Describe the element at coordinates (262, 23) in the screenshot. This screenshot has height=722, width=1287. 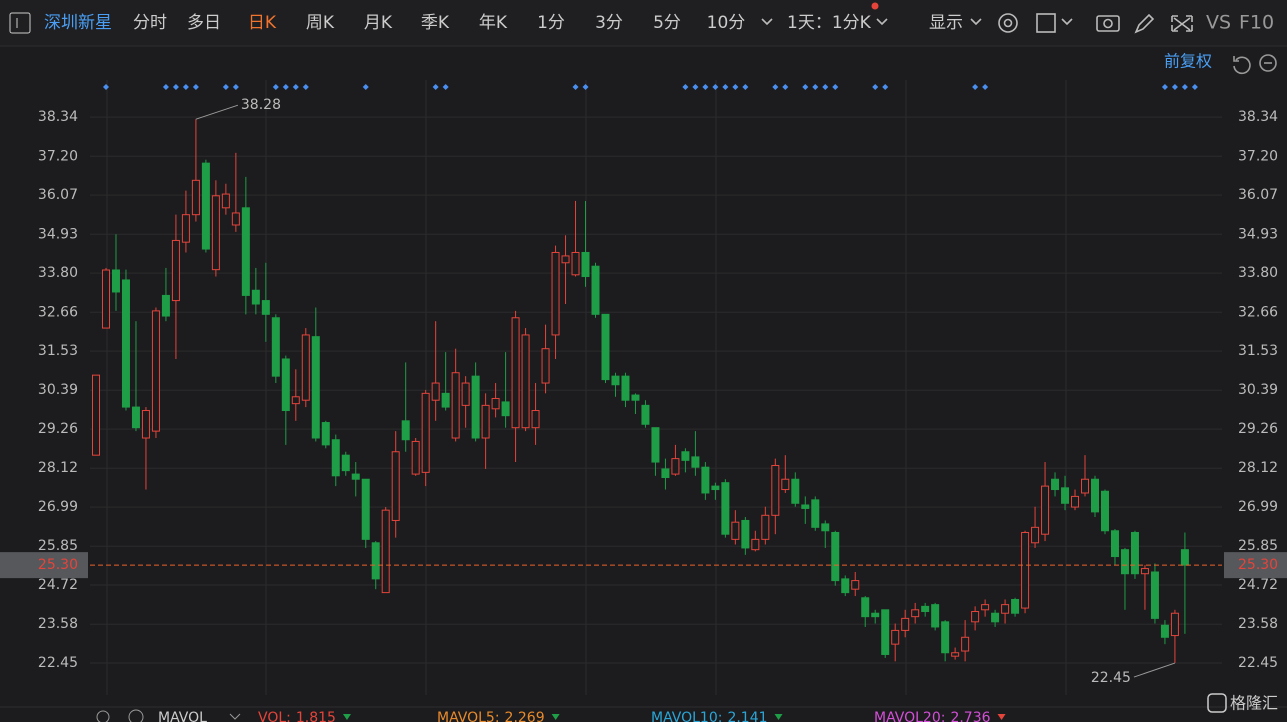
I see `period-tab: 日K` at that location.